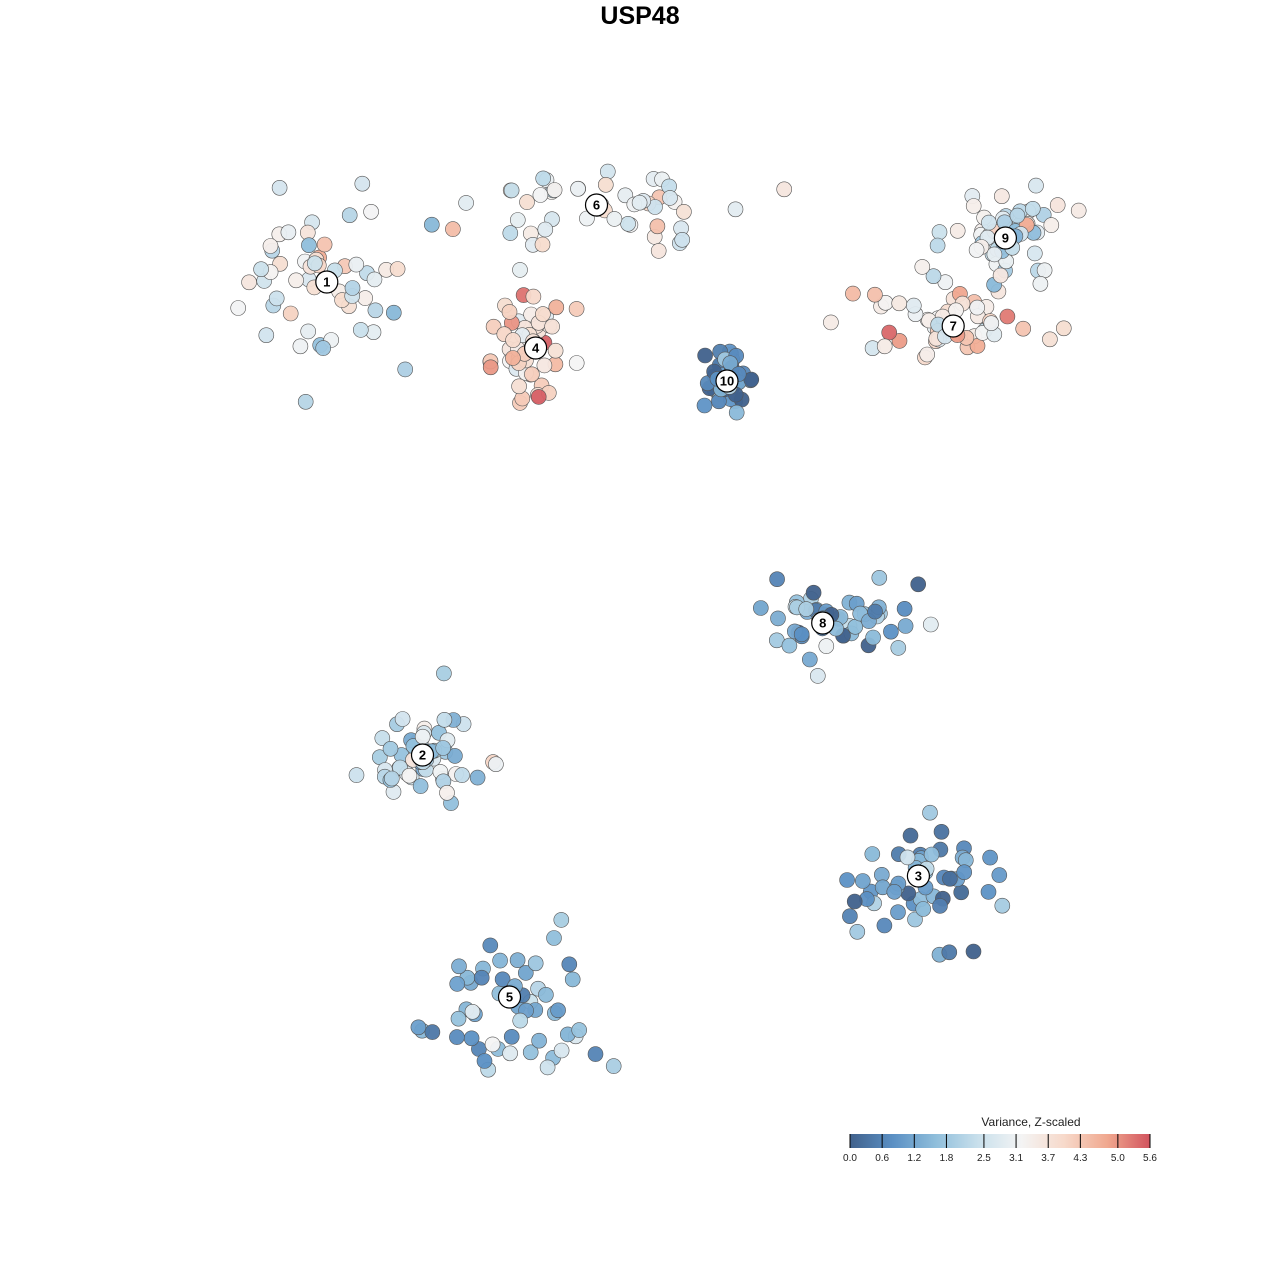  Describe the element at coordinates (509, 997) in the screenshot. I see `cluster-label-5: 5` at that location.